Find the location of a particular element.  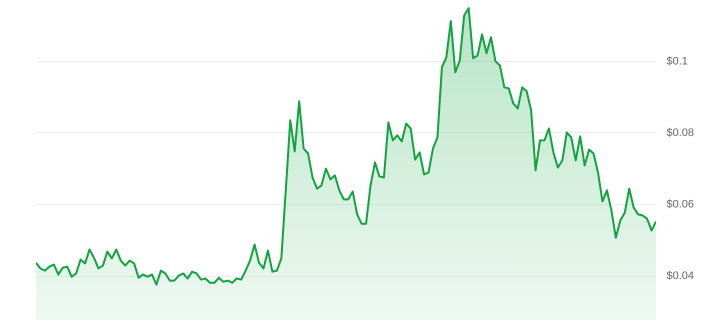

y-tick-label: $0.1 is located at coordinates (677, 61).